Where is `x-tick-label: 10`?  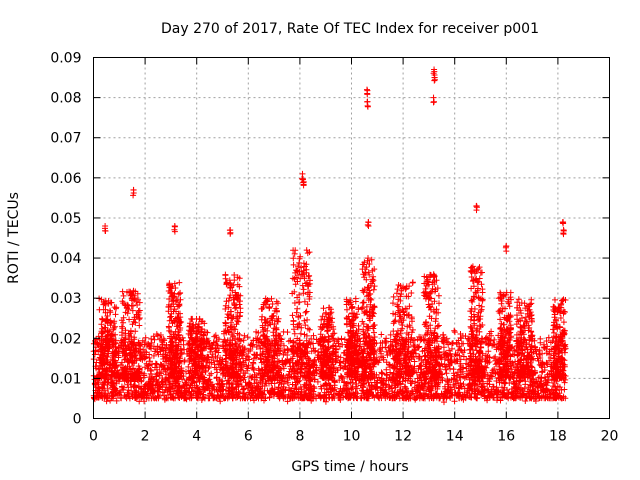 x-tick-label: 10 is located at coordinates (352, 437).